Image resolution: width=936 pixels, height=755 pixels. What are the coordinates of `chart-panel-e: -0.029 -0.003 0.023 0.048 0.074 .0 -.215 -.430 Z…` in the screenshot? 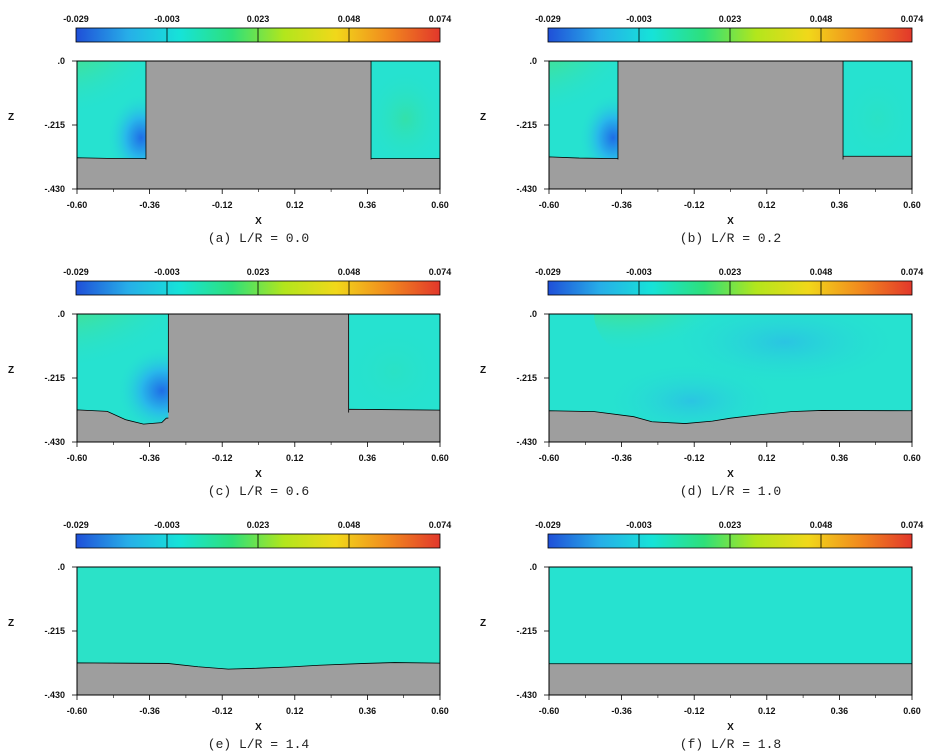 It's located at (229, 636).